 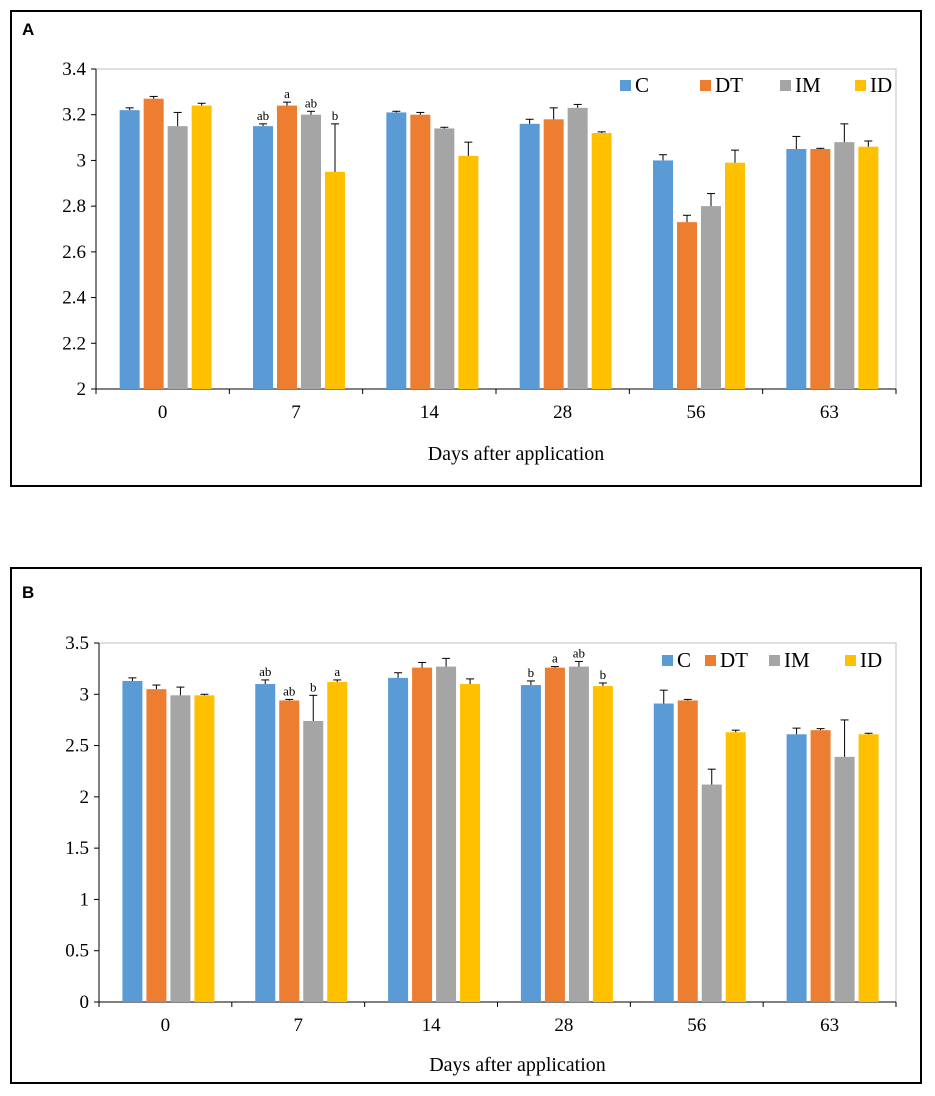 What do you see at coordinates (311, 102) in the screenshot?
I see `significance-label-a: ab` at bounding box center [311, 102].